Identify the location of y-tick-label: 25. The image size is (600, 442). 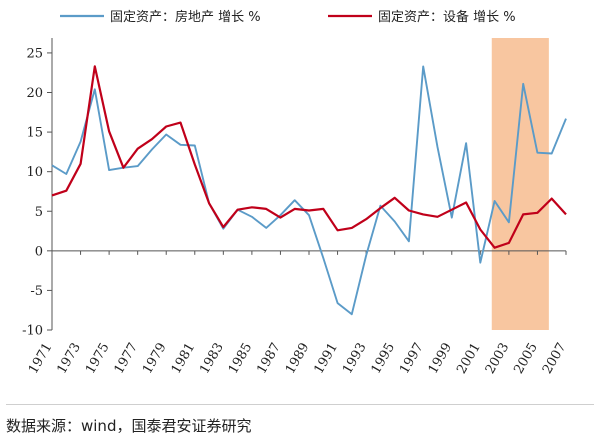
(34, 53).